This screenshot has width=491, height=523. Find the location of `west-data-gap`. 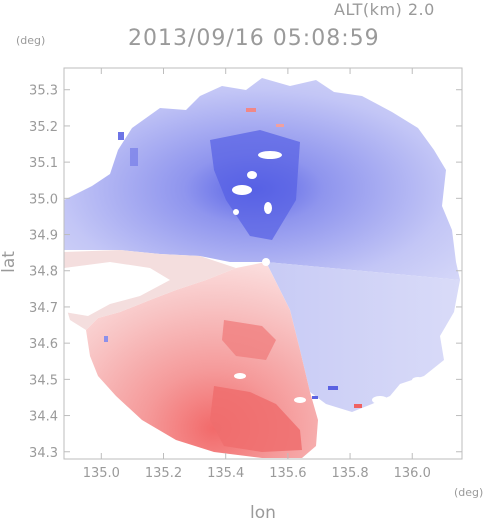

west-data-gap is located at coordinates (117, 289).